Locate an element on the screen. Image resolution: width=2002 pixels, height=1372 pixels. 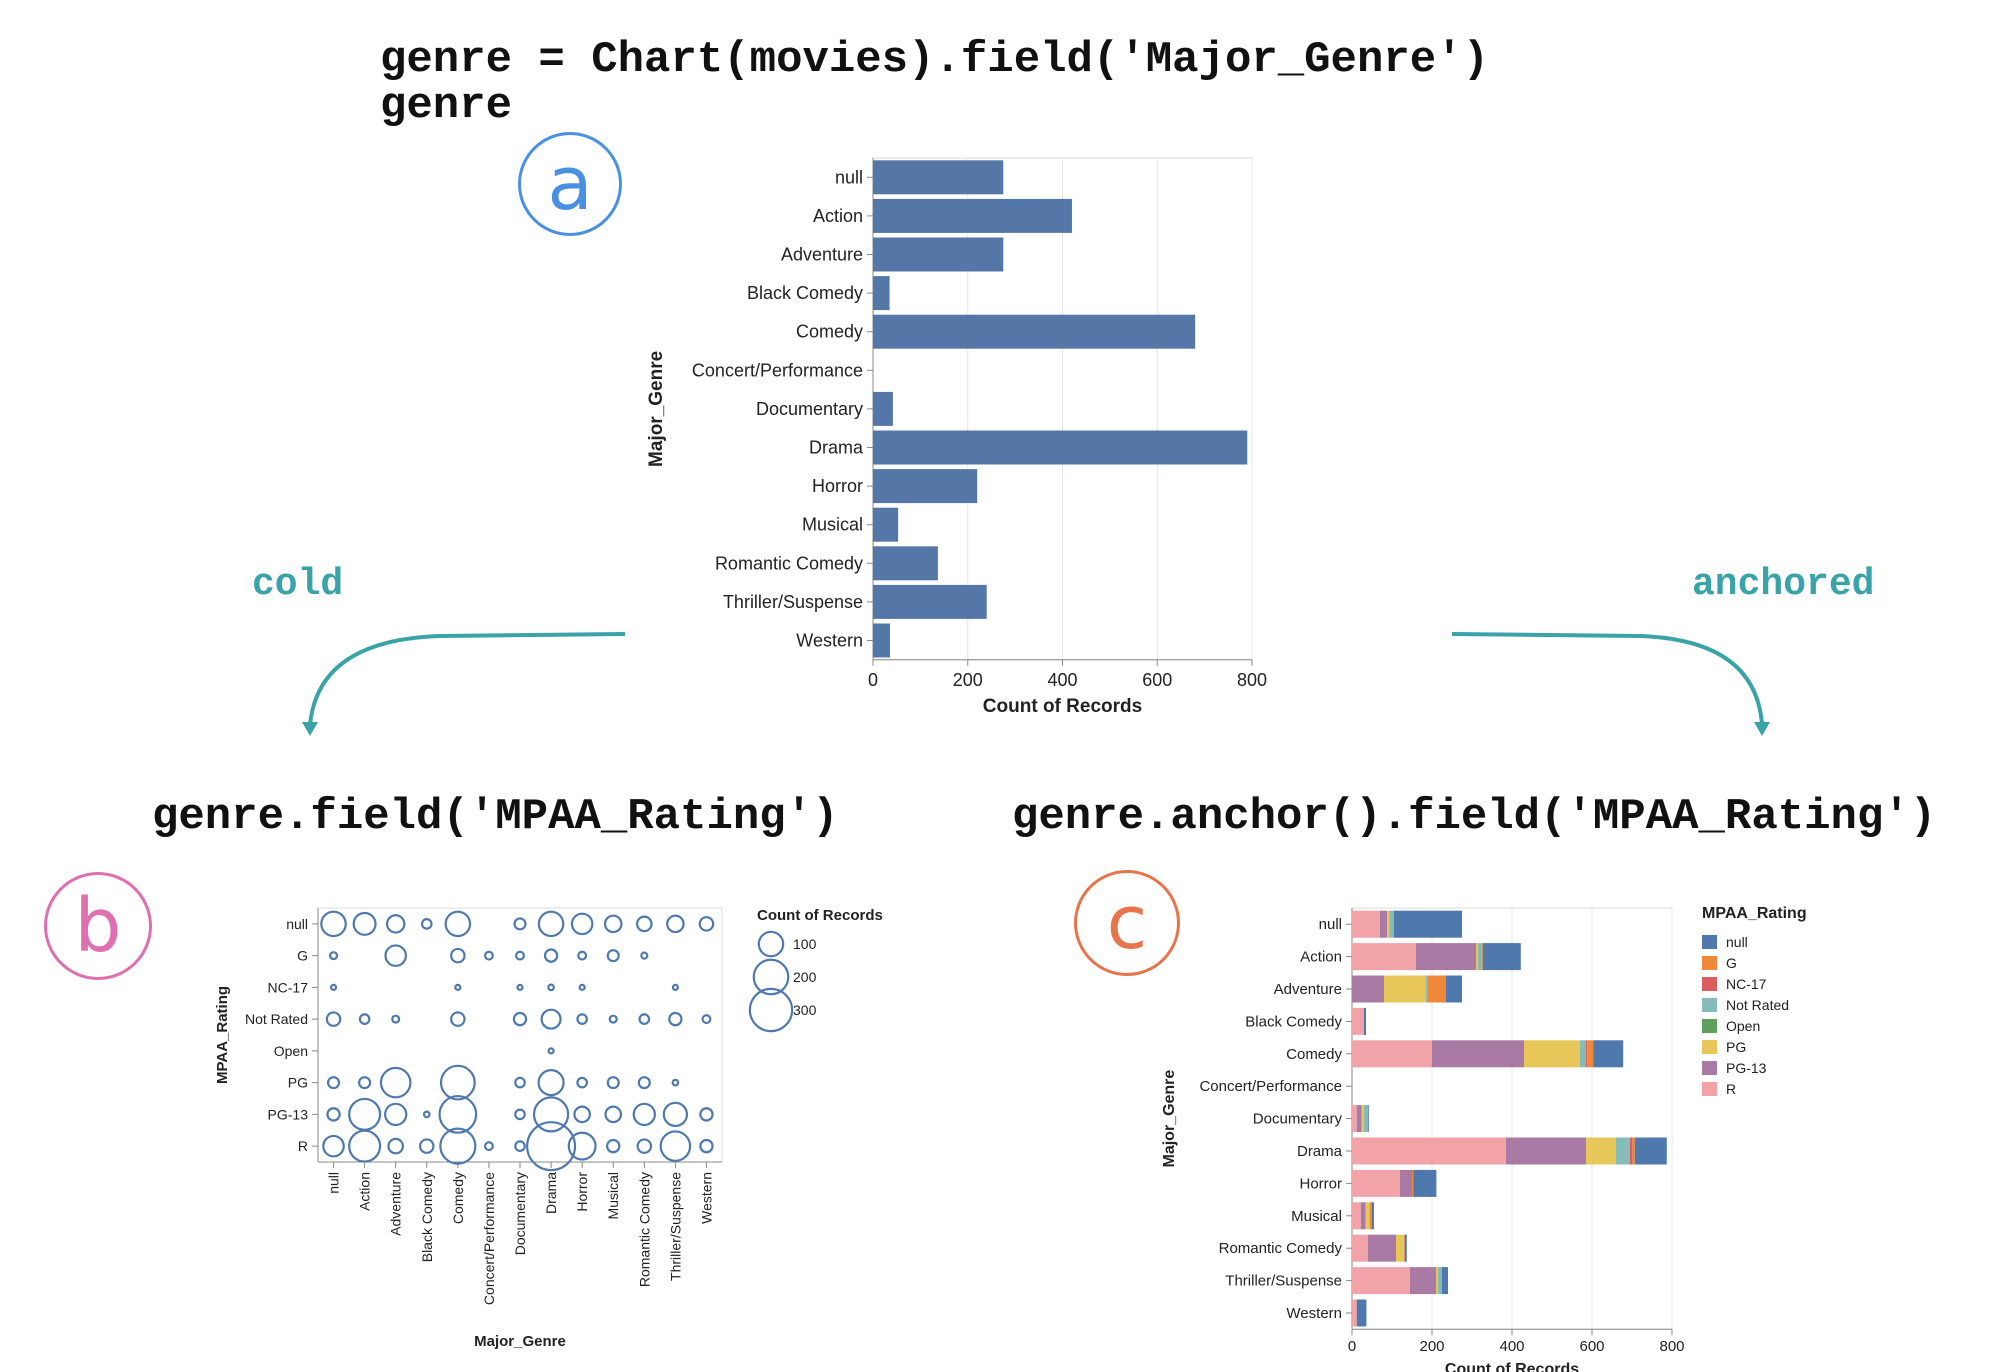
chart-a-y-tick-label: Musical is located at coordinates (832, 525).